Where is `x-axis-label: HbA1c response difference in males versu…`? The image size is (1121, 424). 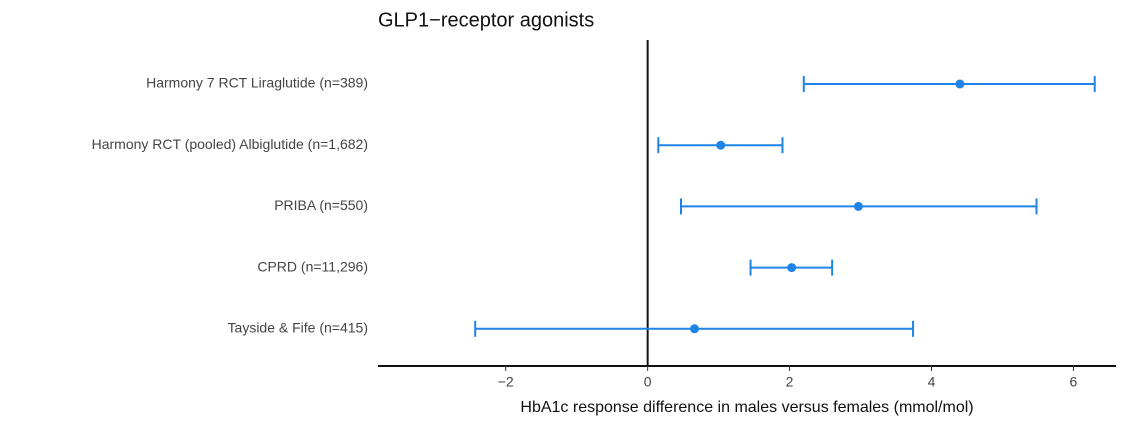 x-axis-label: HbA1c response difference in males versu… is located at coordinates (746, 407).